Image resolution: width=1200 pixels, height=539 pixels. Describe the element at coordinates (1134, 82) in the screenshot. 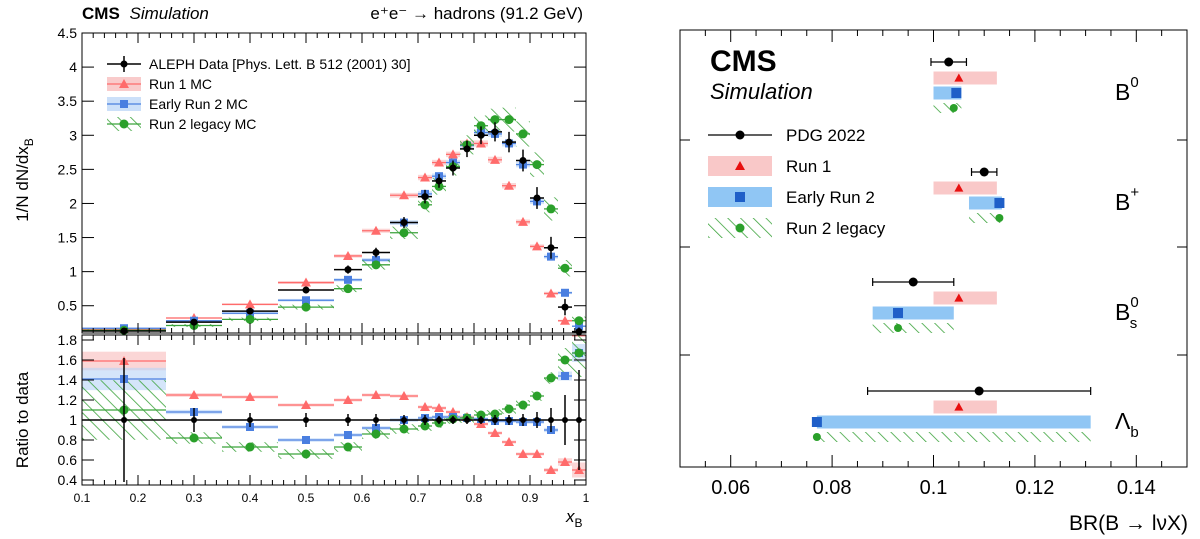

I see `hadron-label-sup: 0` at that location.